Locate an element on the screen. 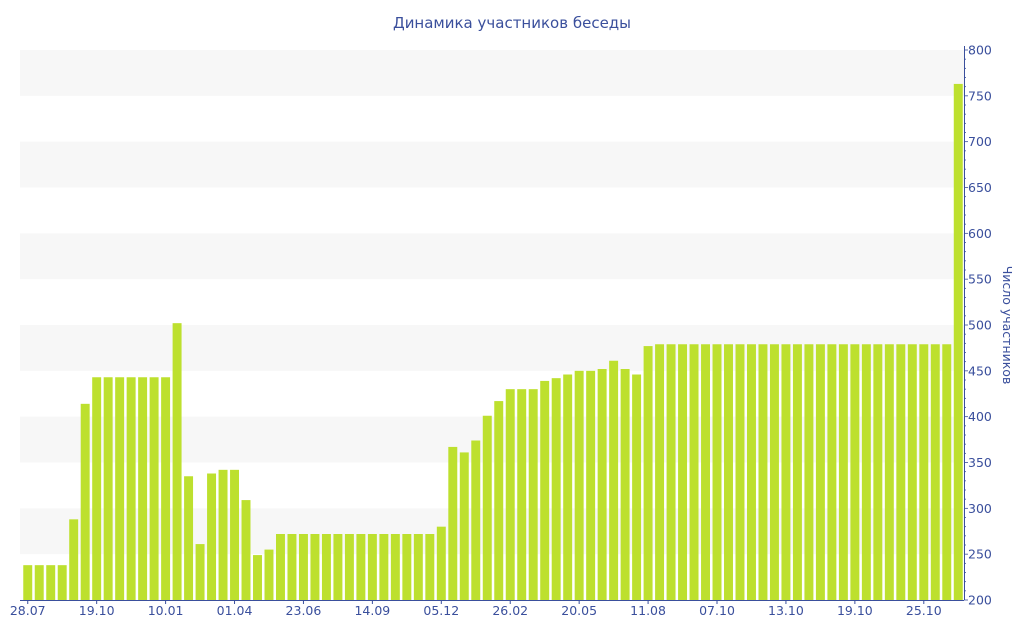 The image size is (1024, 640). y-tick-label: 250 is located at coordinates (980, 554).